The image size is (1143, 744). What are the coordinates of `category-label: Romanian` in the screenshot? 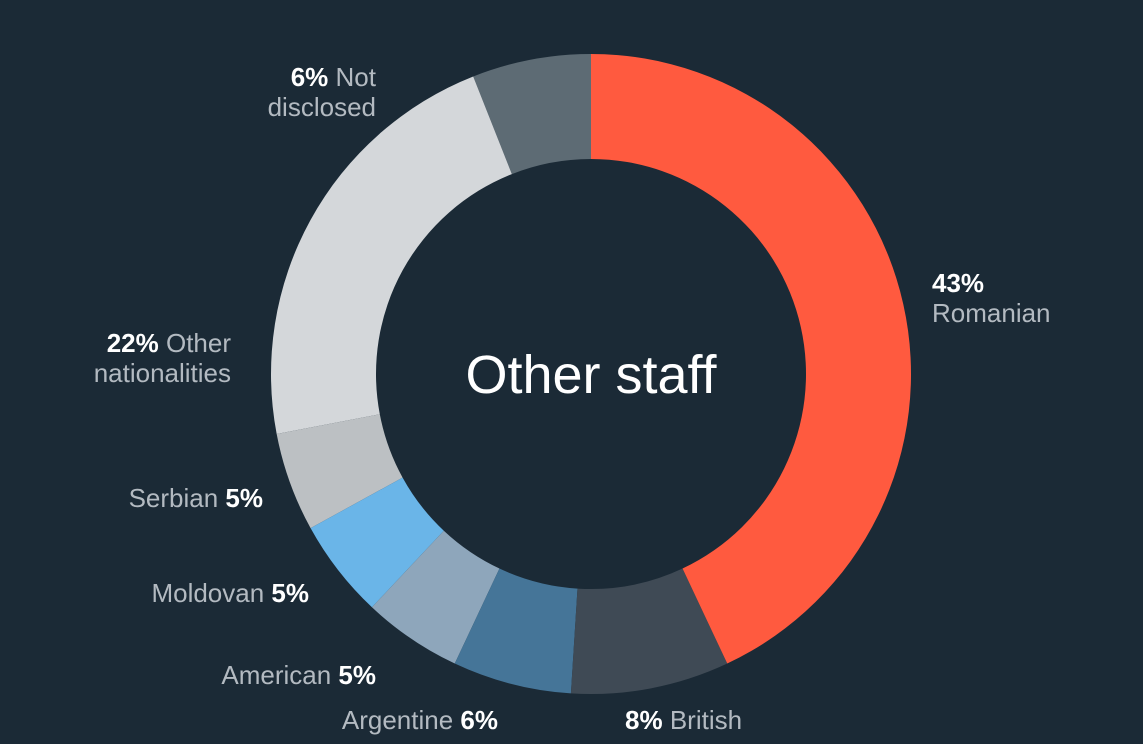 It's located at (991, 313).